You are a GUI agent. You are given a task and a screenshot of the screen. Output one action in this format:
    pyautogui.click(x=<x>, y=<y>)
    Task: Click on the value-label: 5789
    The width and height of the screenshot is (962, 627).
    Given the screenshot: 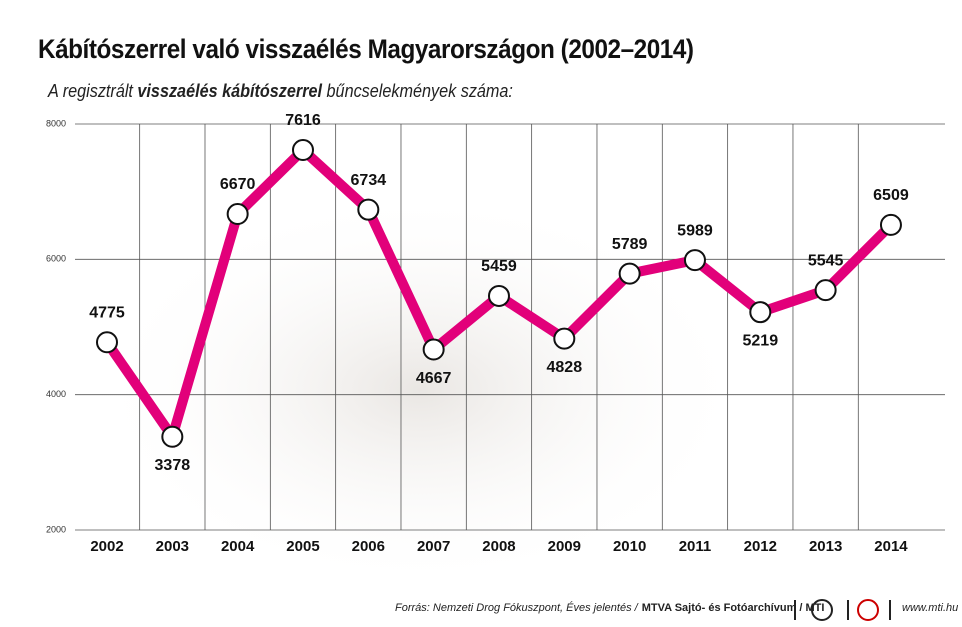 What is the action you would take?
    pyautogui.click(x=630, y=244)
    